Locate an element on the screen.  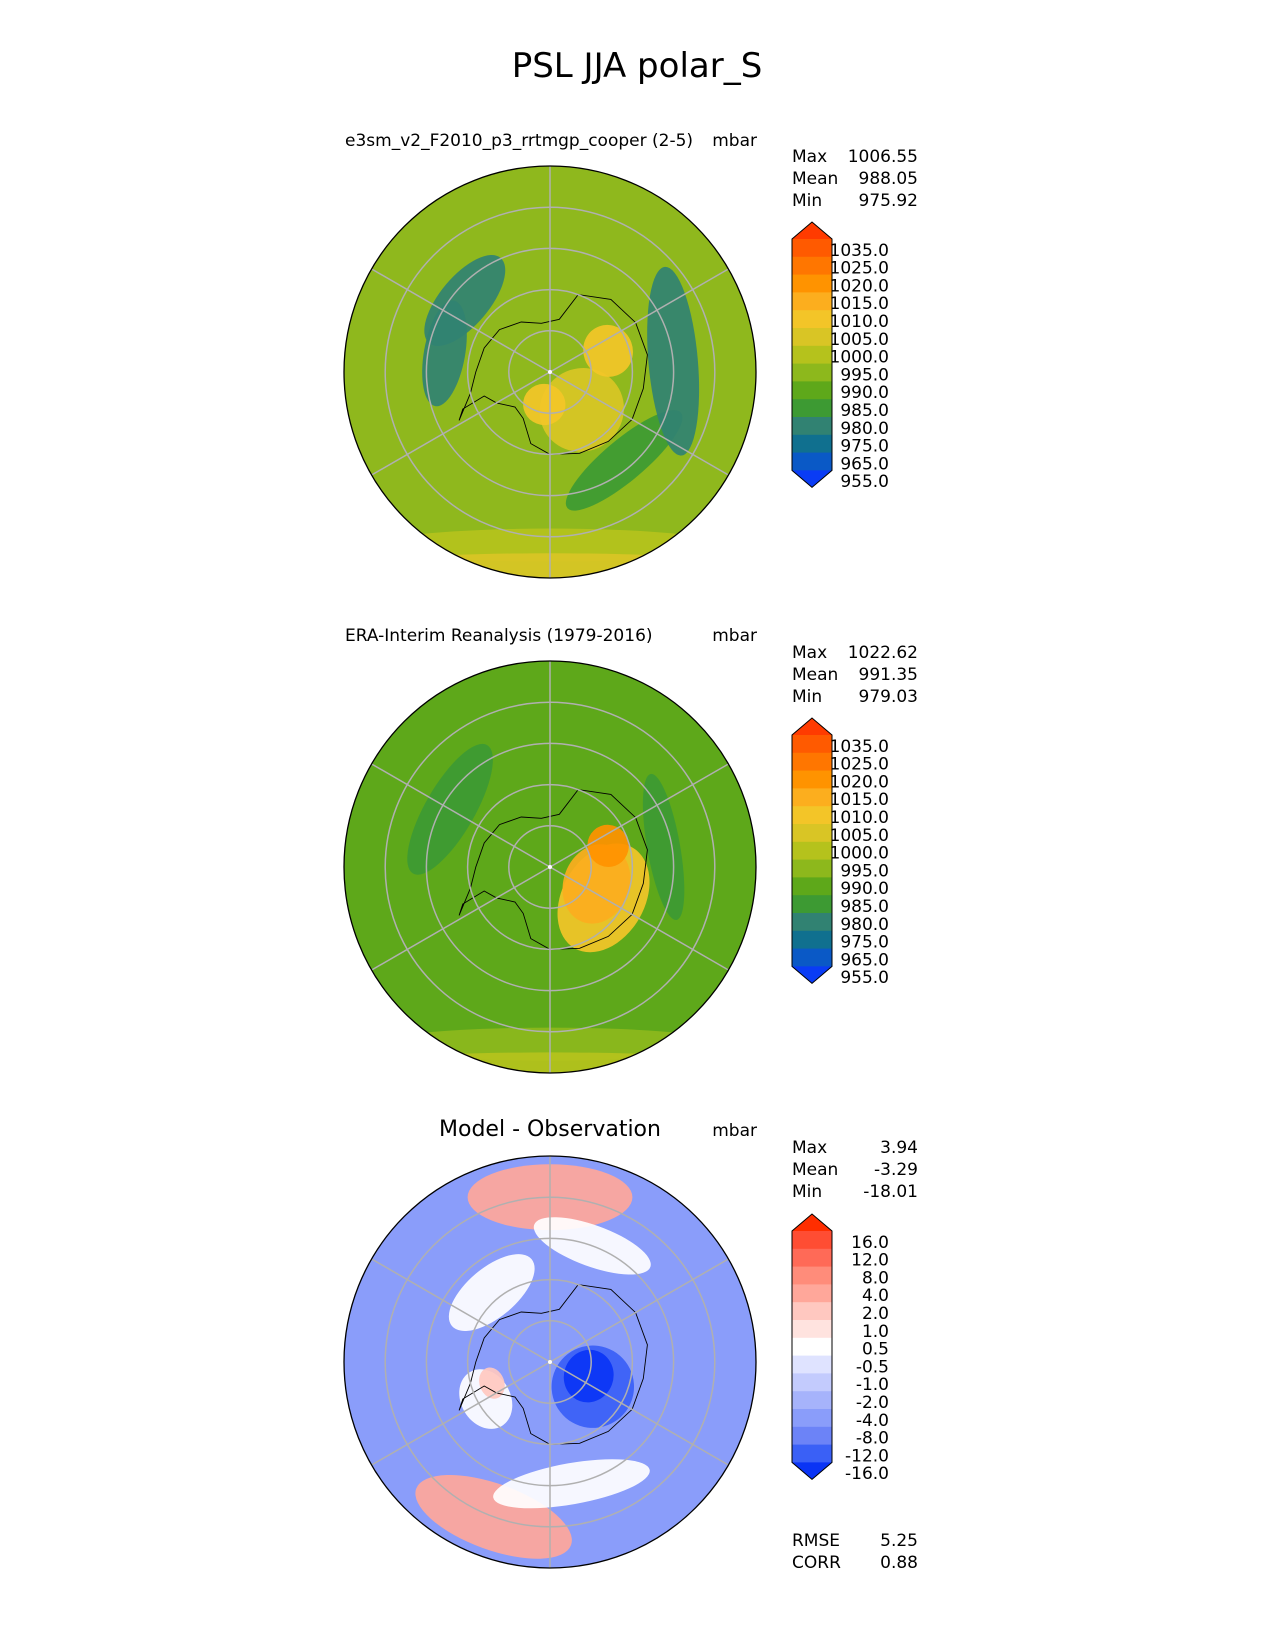
colorbar-tick-label: 0.5 is located at coordinates (875, 1350).